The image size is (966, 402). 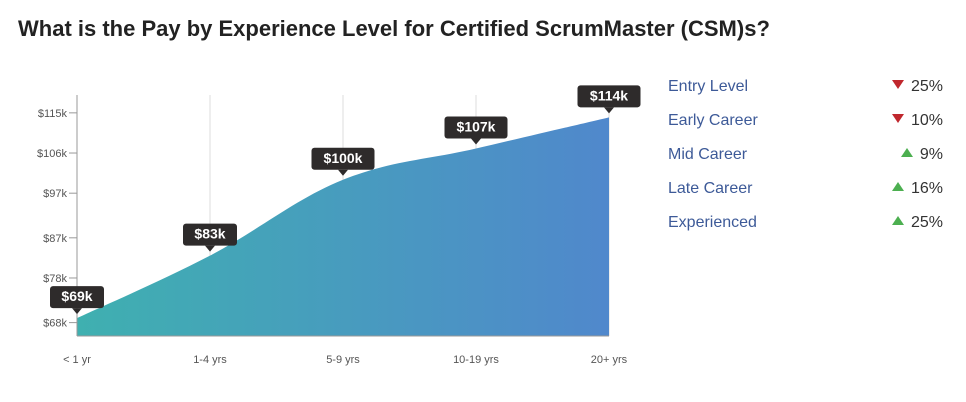 I want to click on x-tick-label: < 1 yr, so click(x=77, y=360).